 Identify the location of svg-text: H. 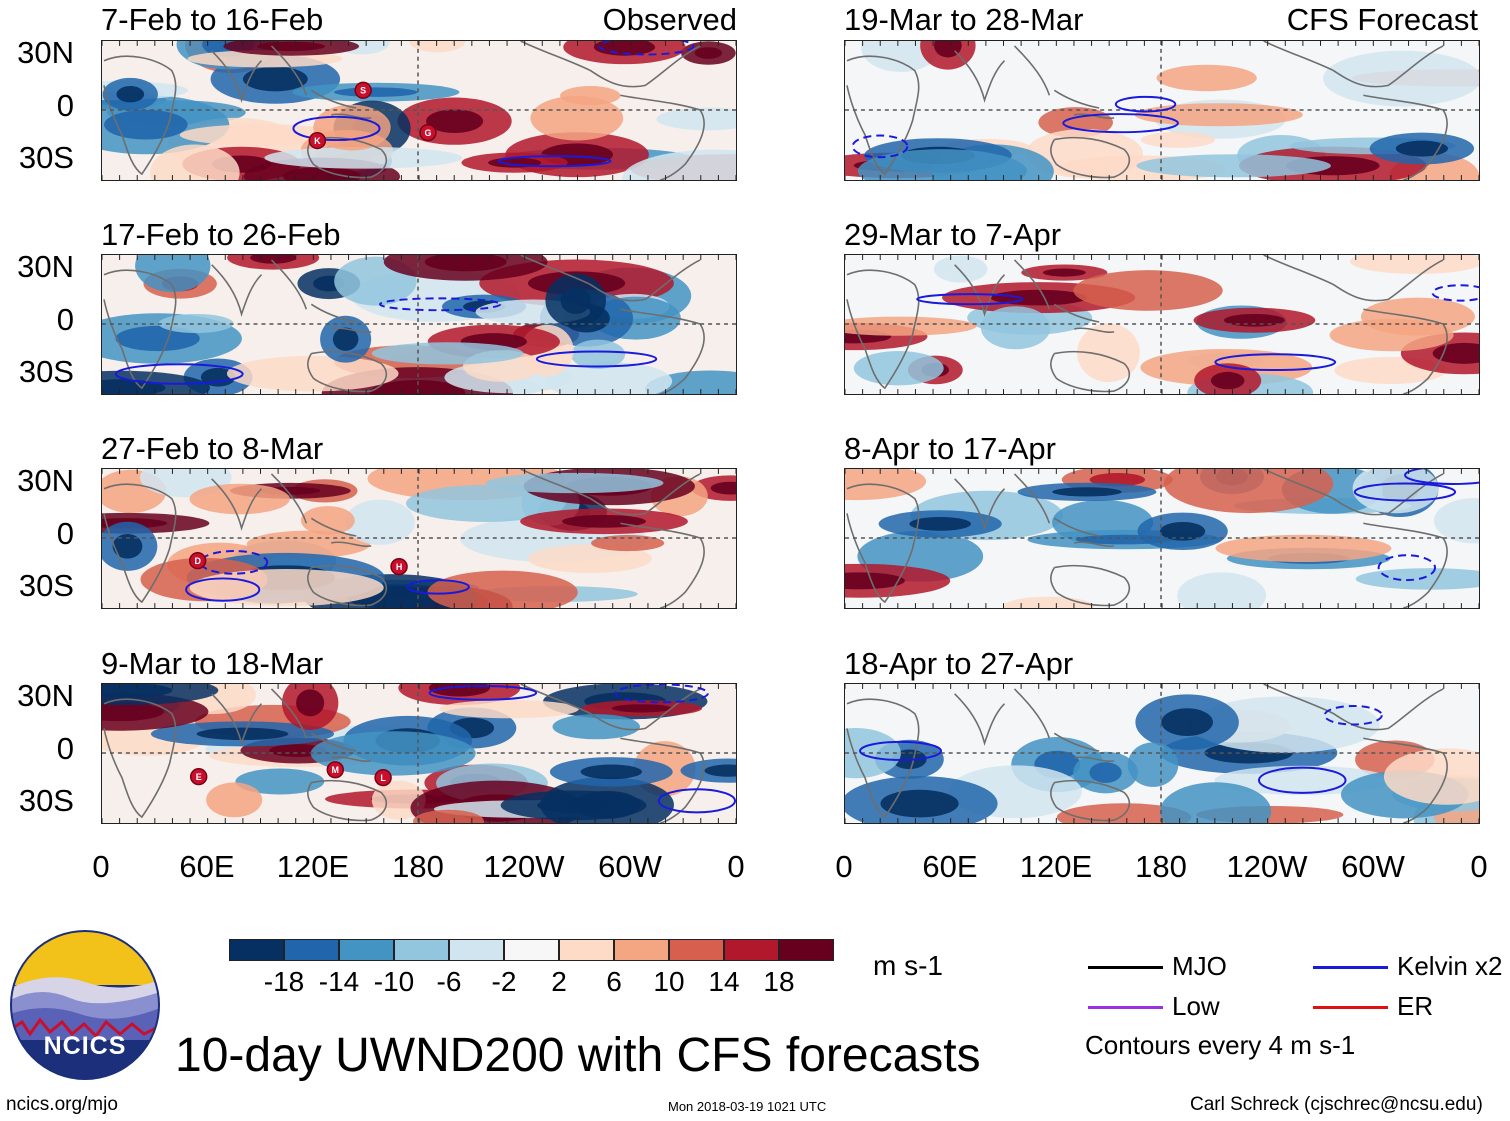
(399, 567).